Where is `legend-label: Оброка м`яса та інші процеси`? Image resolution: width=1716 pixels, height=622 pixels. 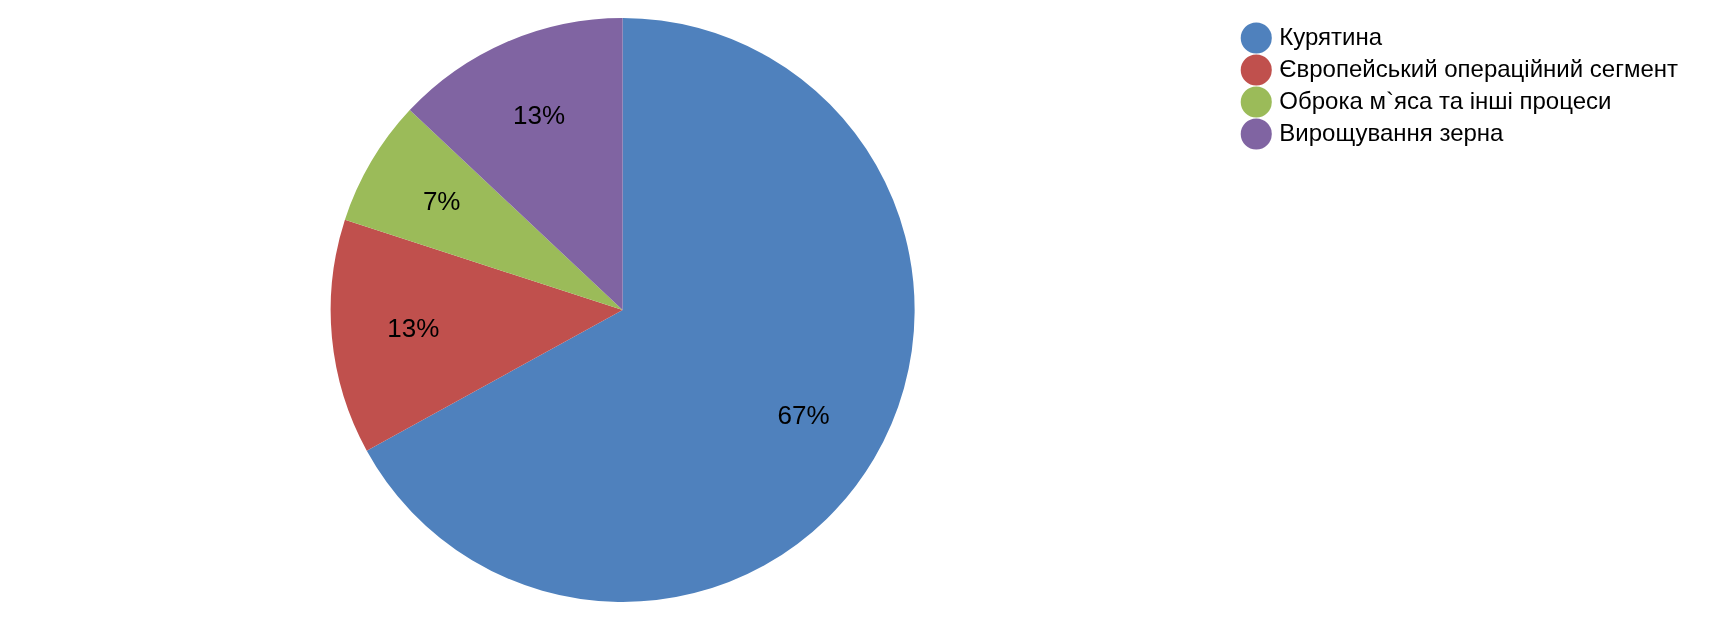 legend-label: Оброка м`яса та інші процеси is located at coordinates (1445, 100).